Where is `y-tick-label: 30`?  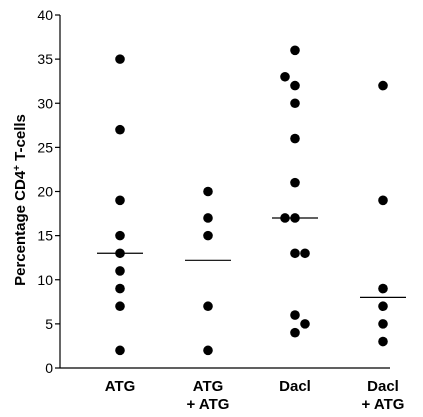 y-tick-label: 30 is located at coordinates (45, 103).